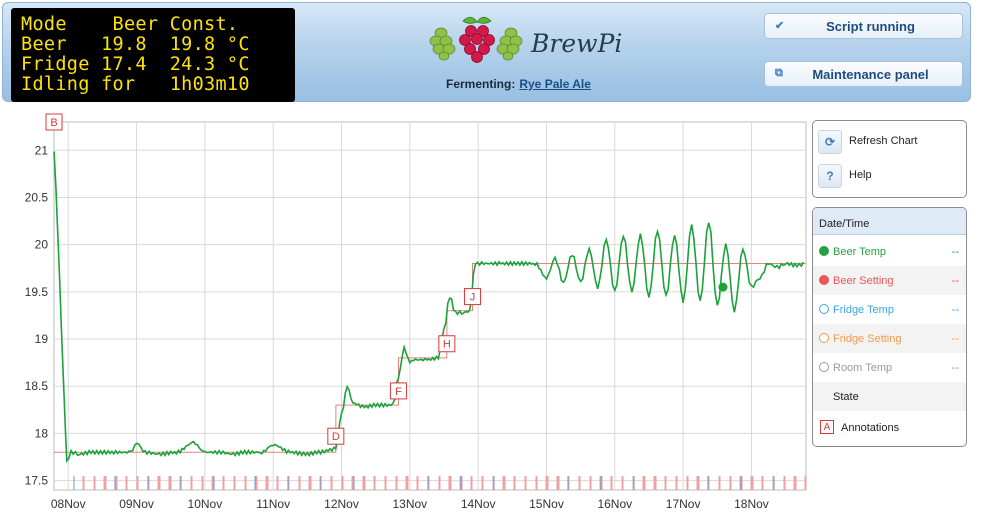 The width and height of the screenshot is (983, 525). I want to click on x-tick-label: 13Nov, so click(409, 504).